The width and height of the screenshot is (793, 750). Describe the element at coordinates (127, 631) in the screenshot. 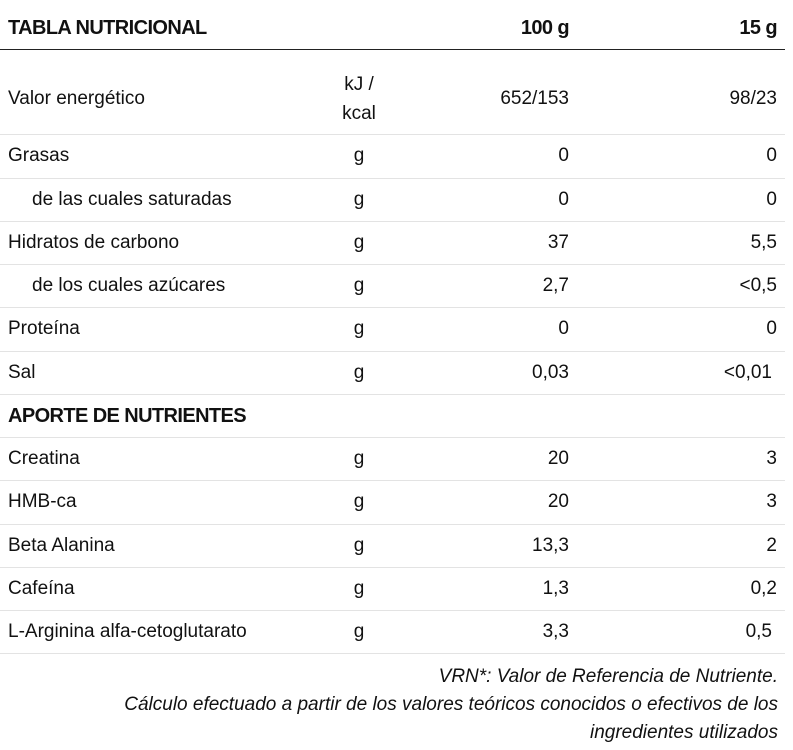

I see `nutrient-name: L-Arginina alfa-cetoglutarato` at that location.